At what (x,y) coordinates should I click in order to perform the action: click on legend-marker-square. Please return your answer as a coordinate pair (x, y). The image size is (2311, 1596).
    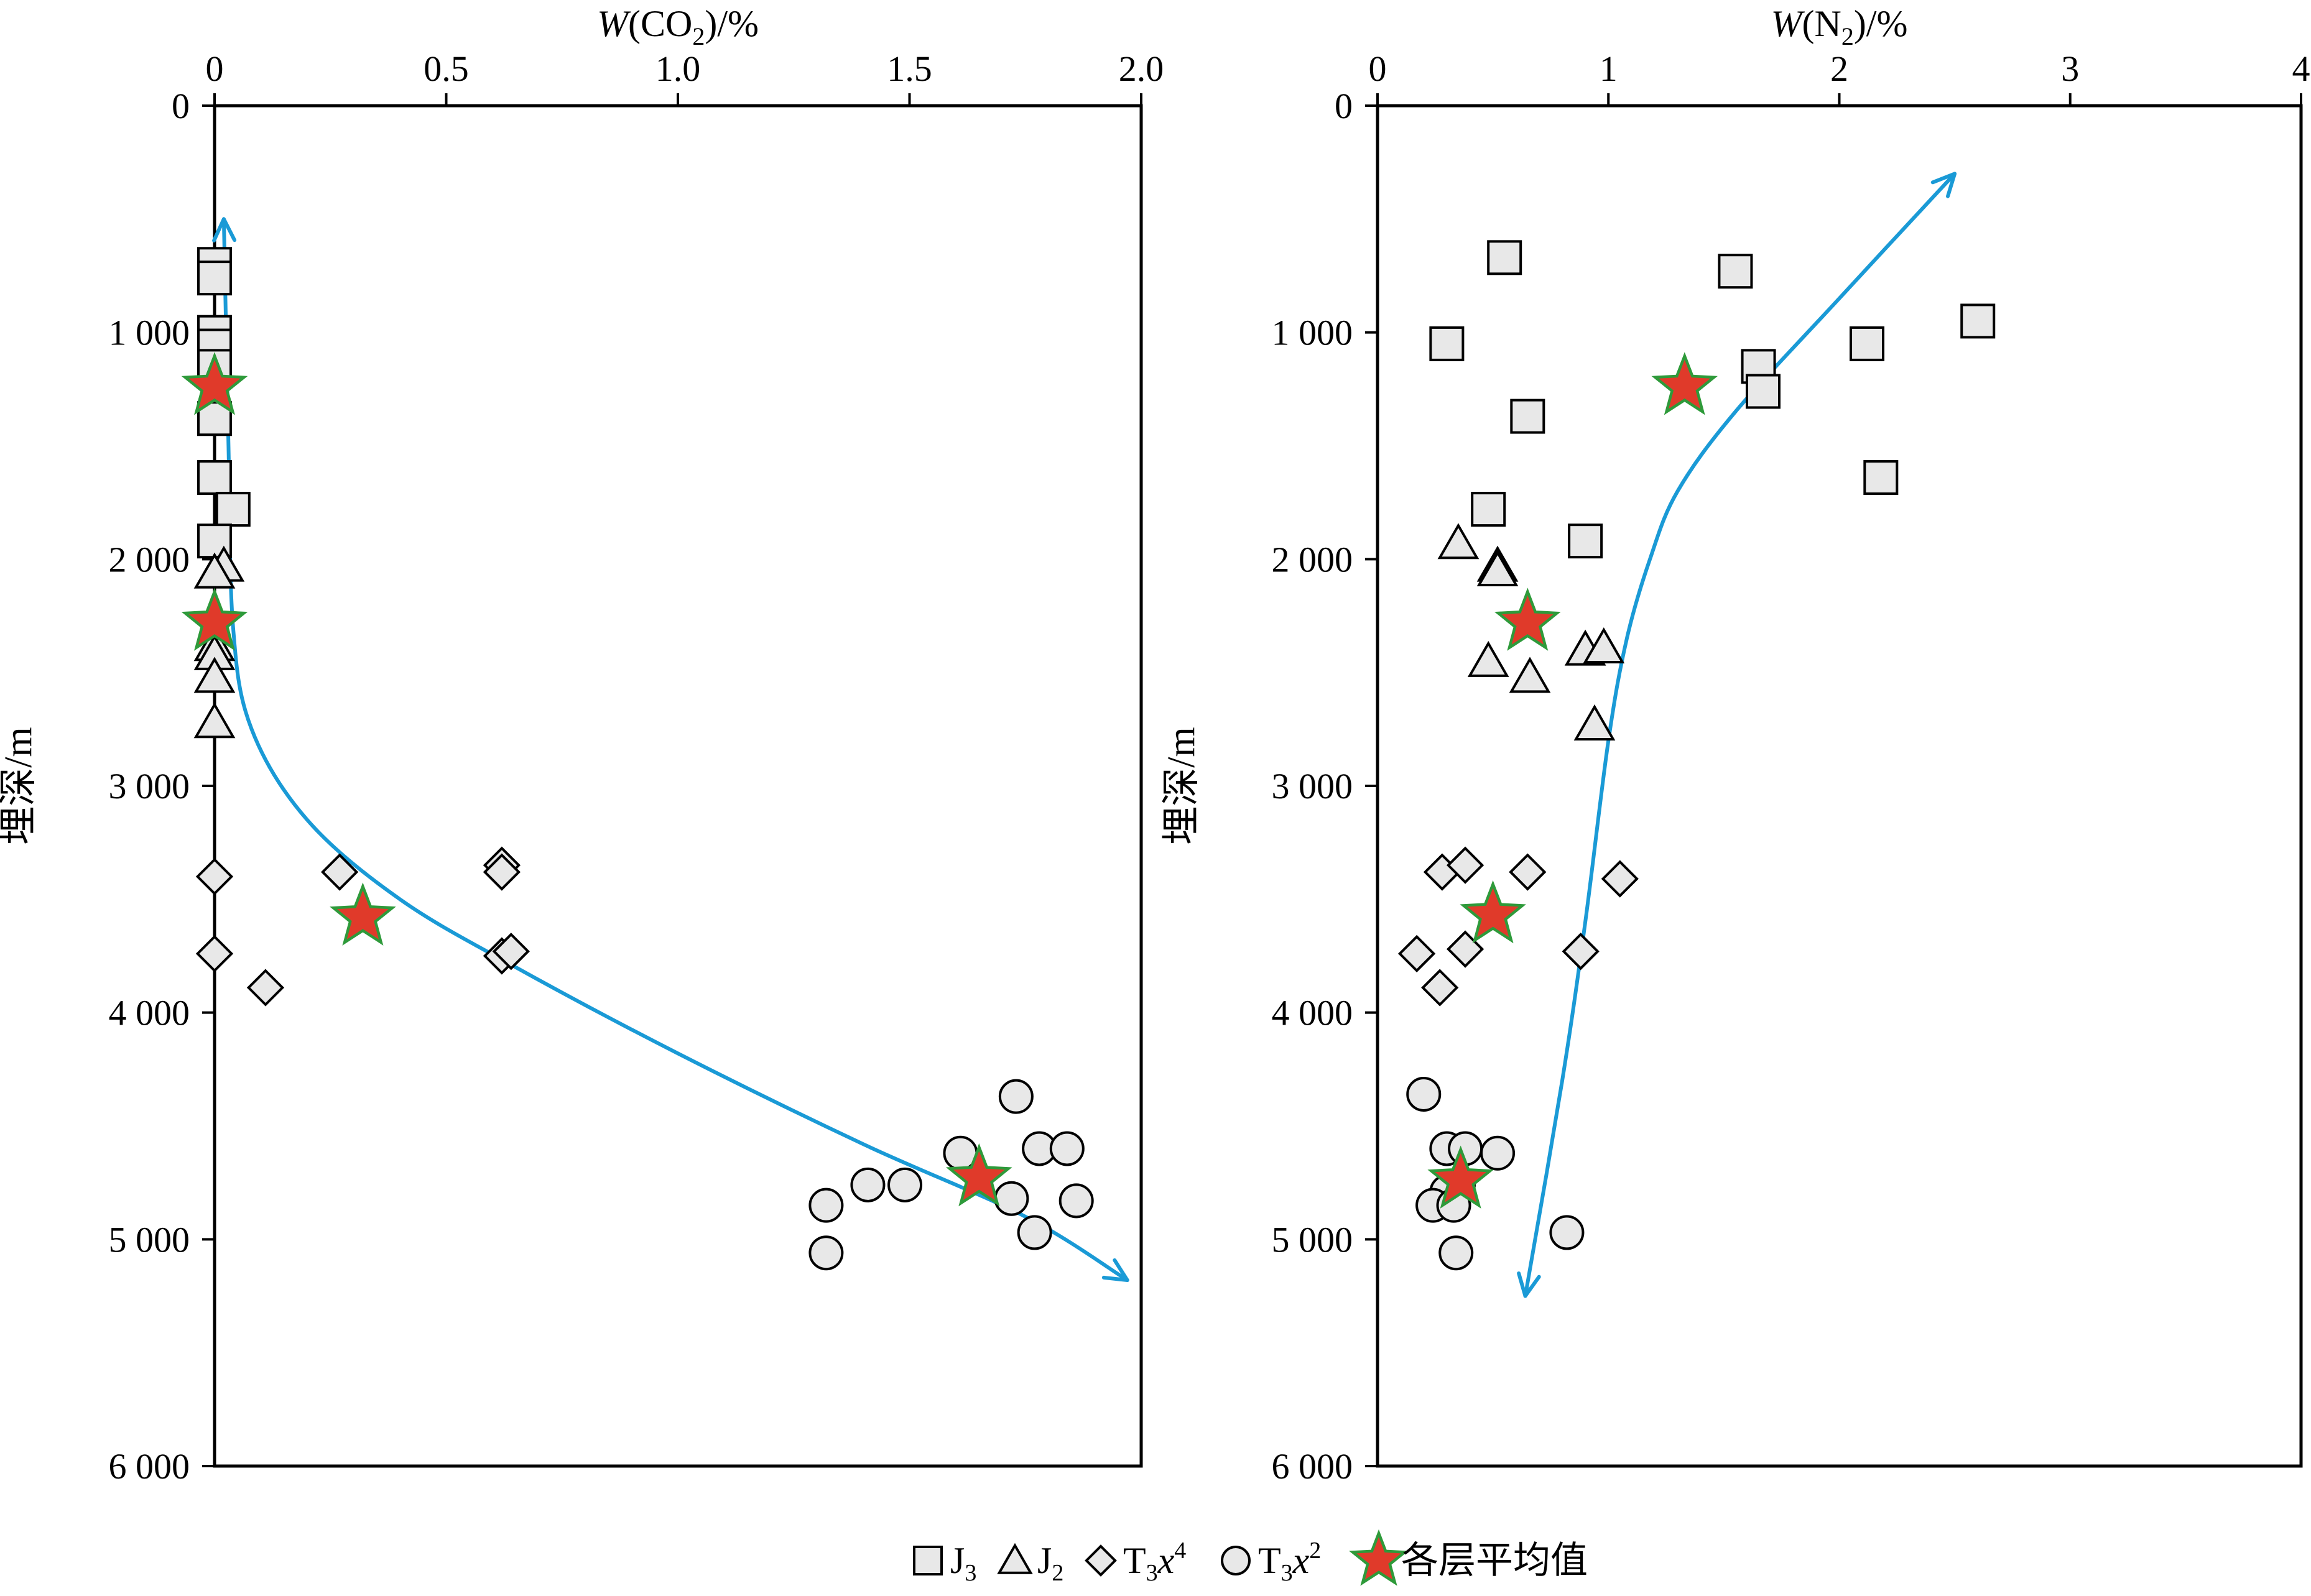
    Looking at the image, I should click on (928, 1560).